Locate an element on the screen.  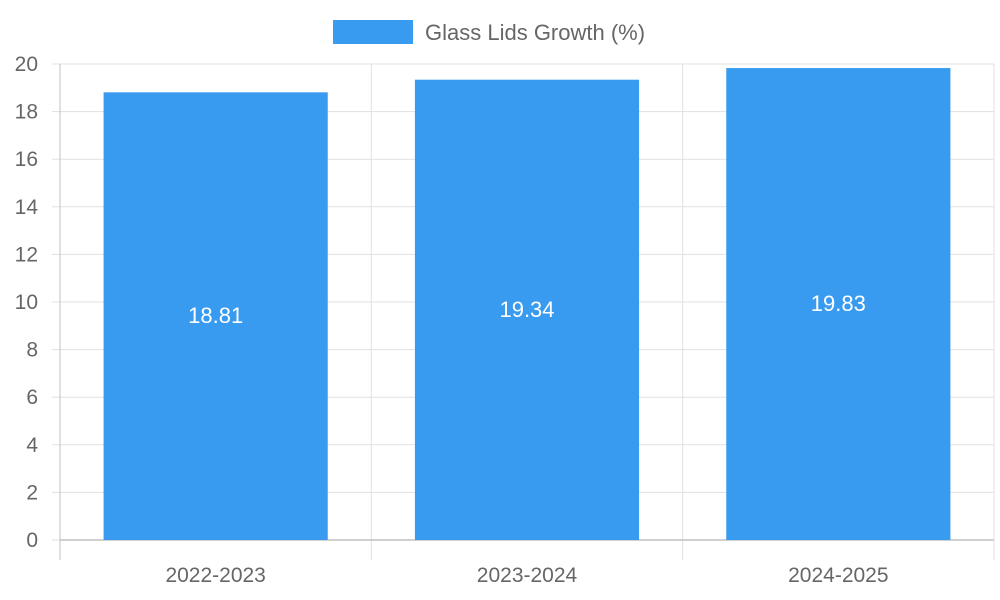
y-tick-label: 20 is located at coordinates (26, 64).